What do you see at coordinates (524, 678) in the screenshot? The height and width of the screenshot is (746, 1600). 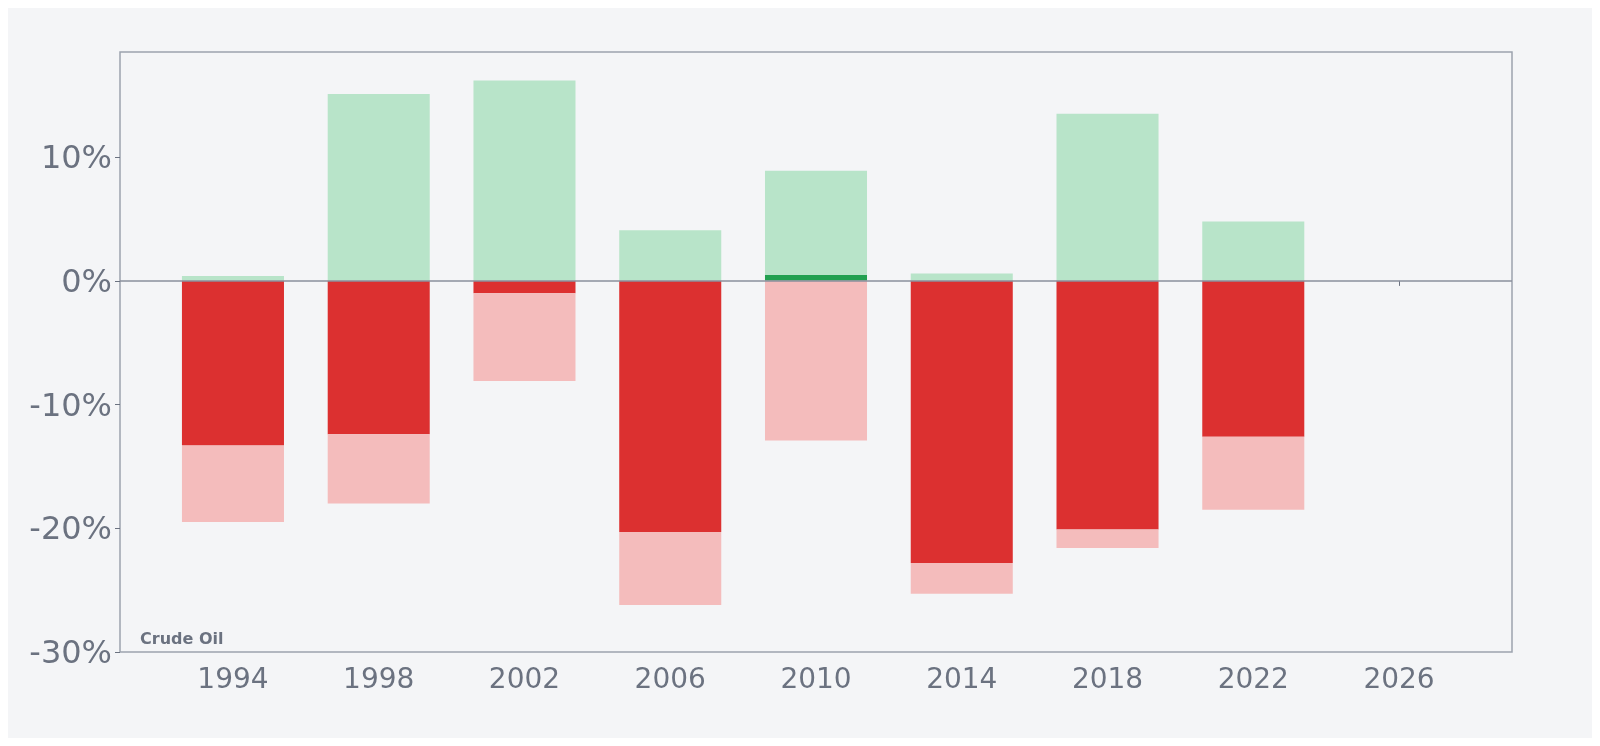 I see `x-tick-label: 2002` at bounding box center [524, 678].